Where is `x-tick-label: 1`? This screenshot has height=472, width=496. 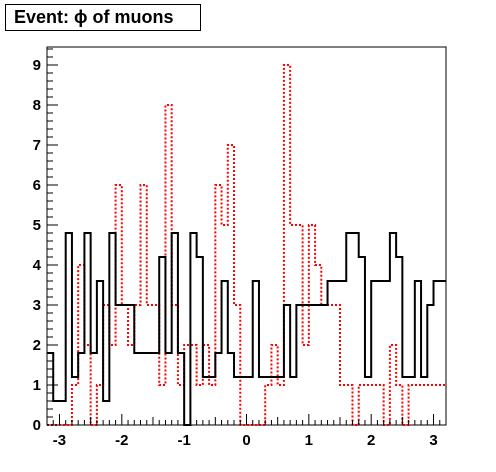
x-tick-label: 1 is located at coordinates (309, 440).